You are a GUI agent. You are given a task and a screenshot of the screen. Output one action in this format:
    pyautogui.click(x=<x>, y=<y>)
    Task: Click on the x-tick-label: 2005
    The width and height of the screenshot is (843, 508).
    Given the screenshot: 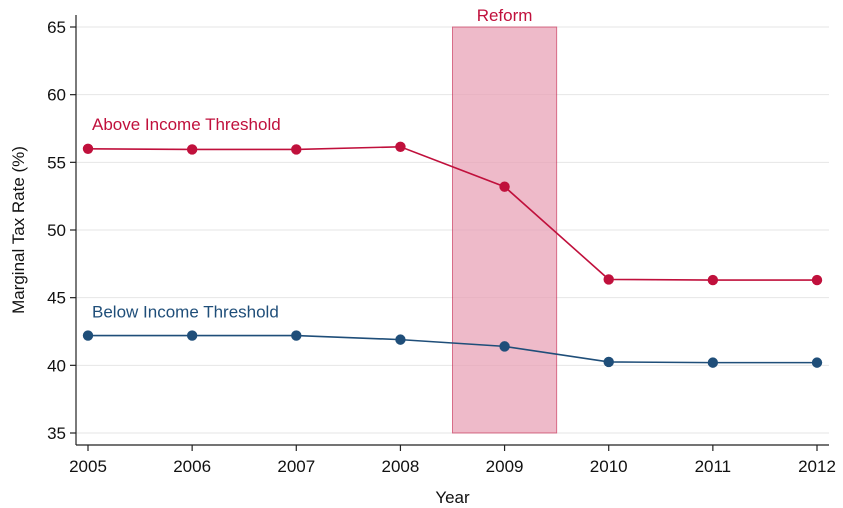 What is the action you would take?
    pyautogui.click(x=88, y=466)
    